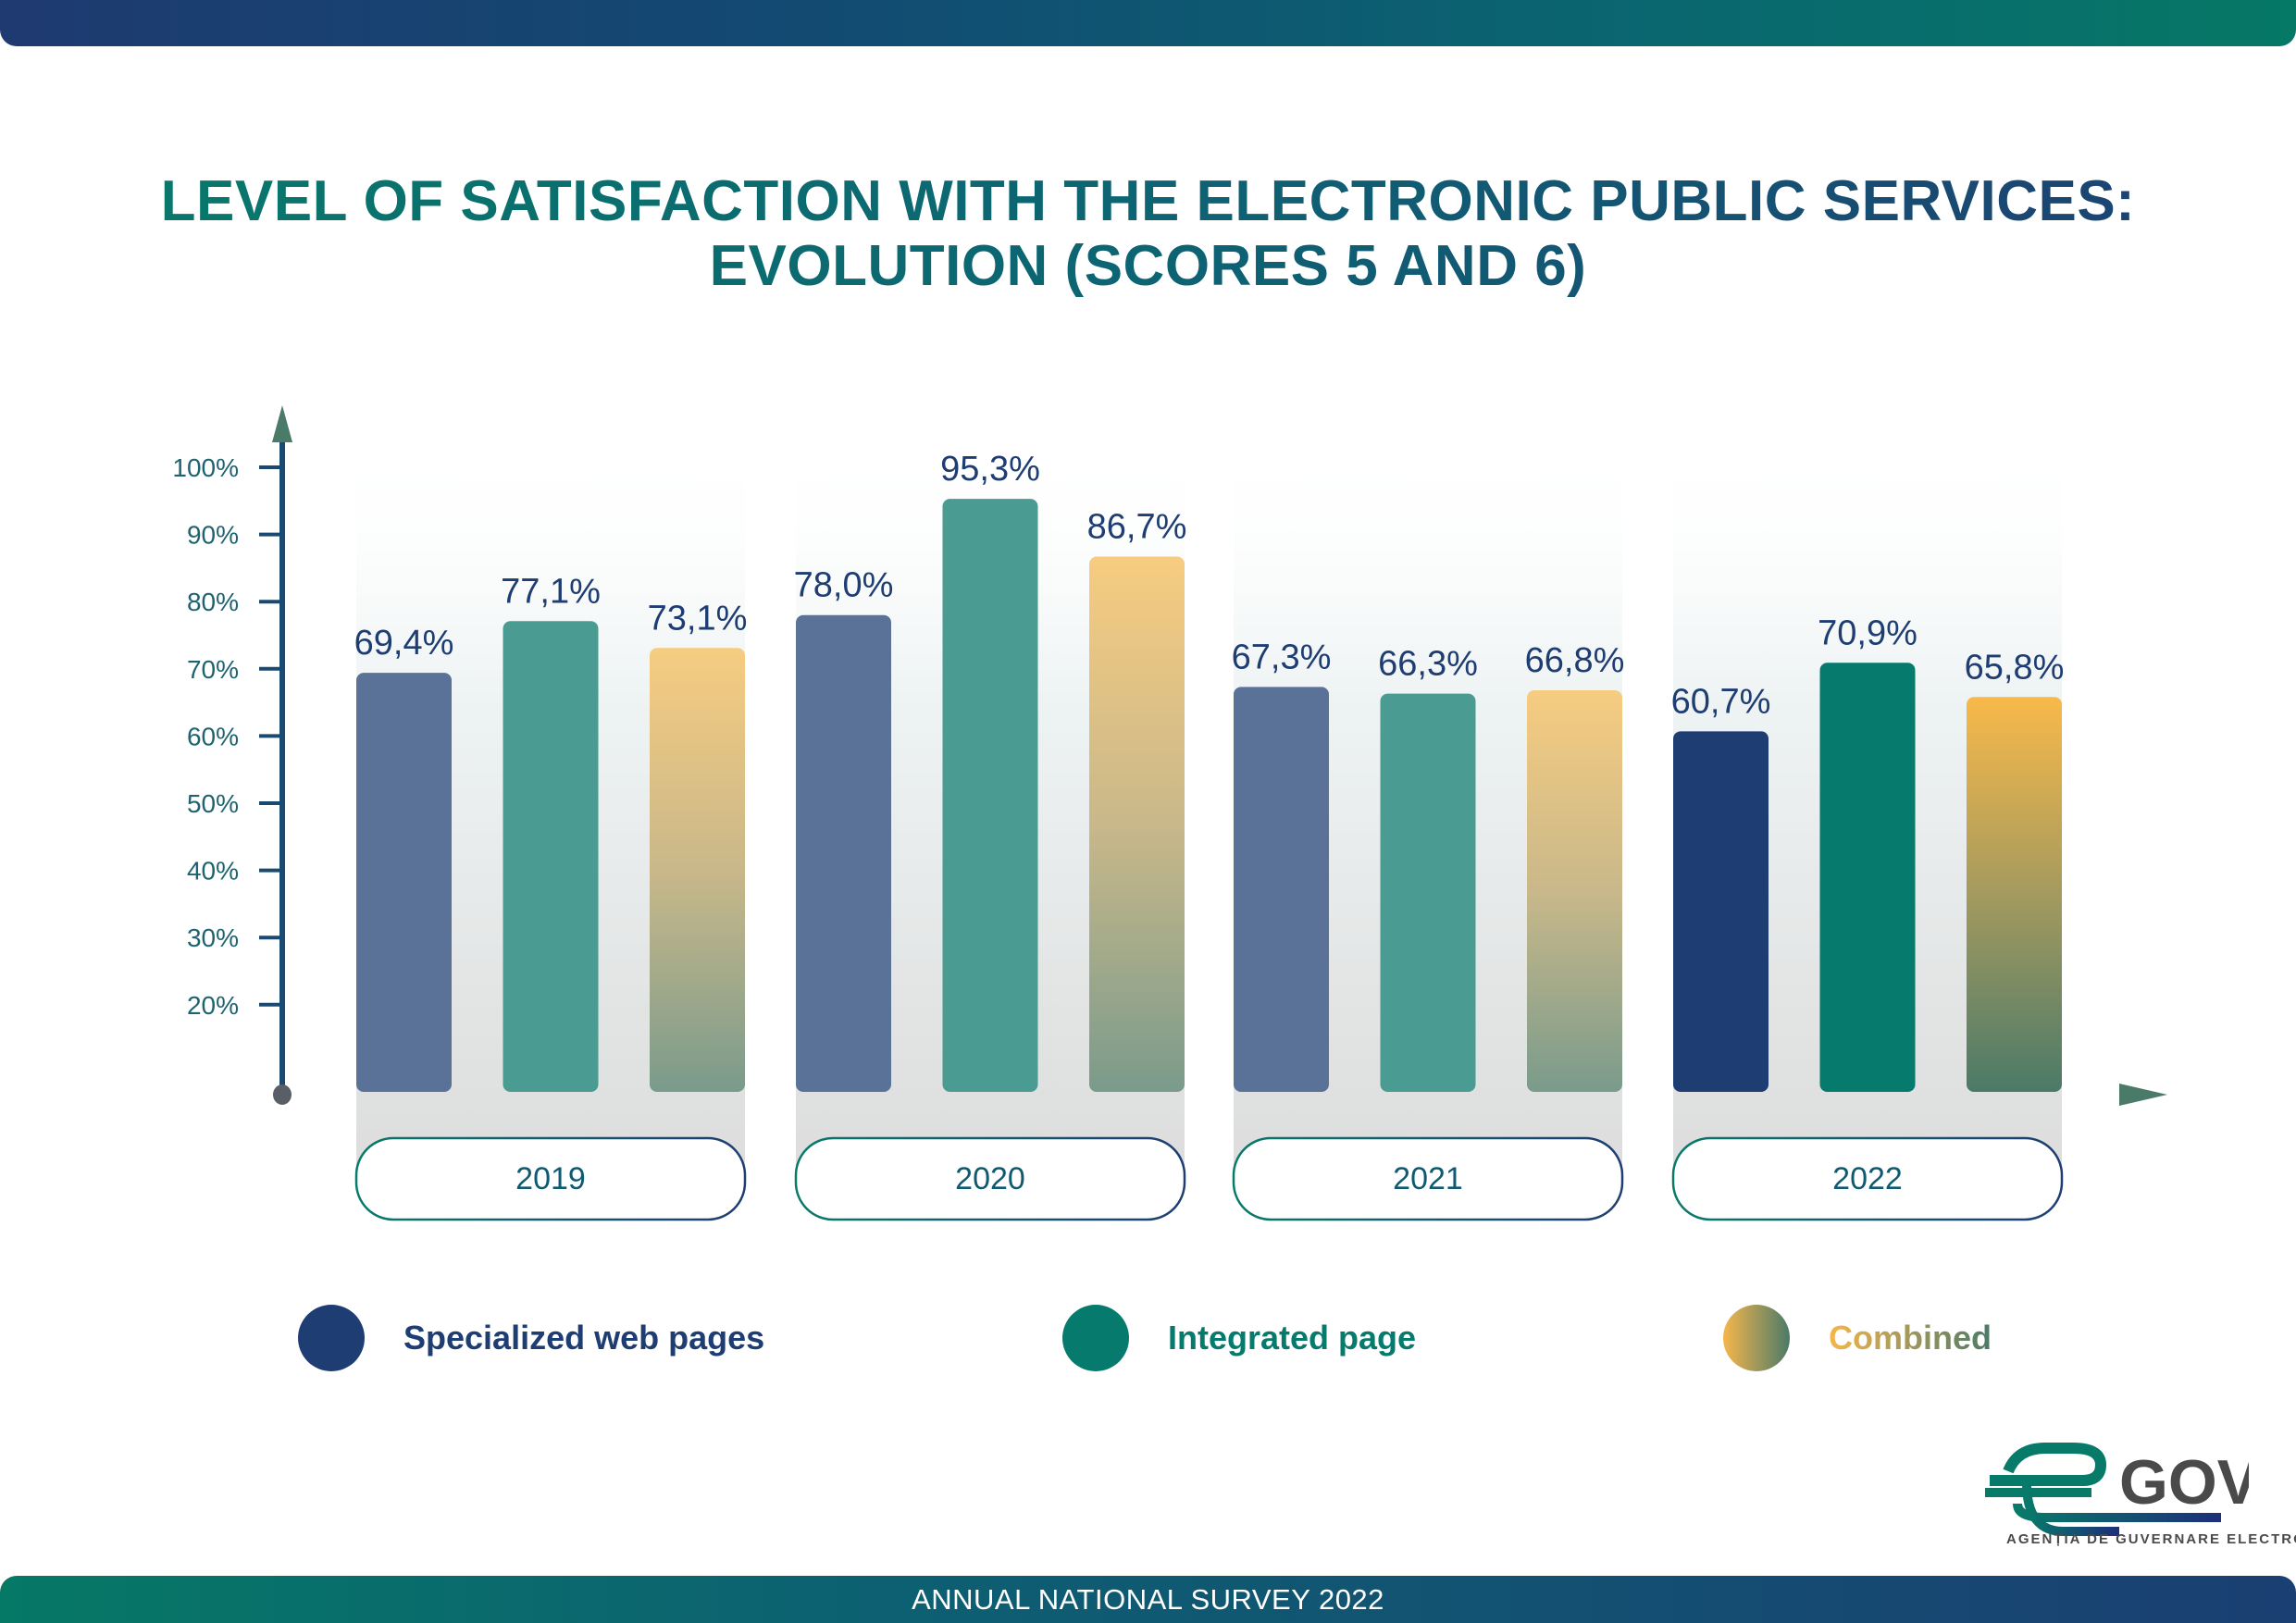 This screenshot has height=1623, width=2296. Describe the element at coordinates (213, 602) in the screenshot. I see `y-tick-label: 80%` at that location.